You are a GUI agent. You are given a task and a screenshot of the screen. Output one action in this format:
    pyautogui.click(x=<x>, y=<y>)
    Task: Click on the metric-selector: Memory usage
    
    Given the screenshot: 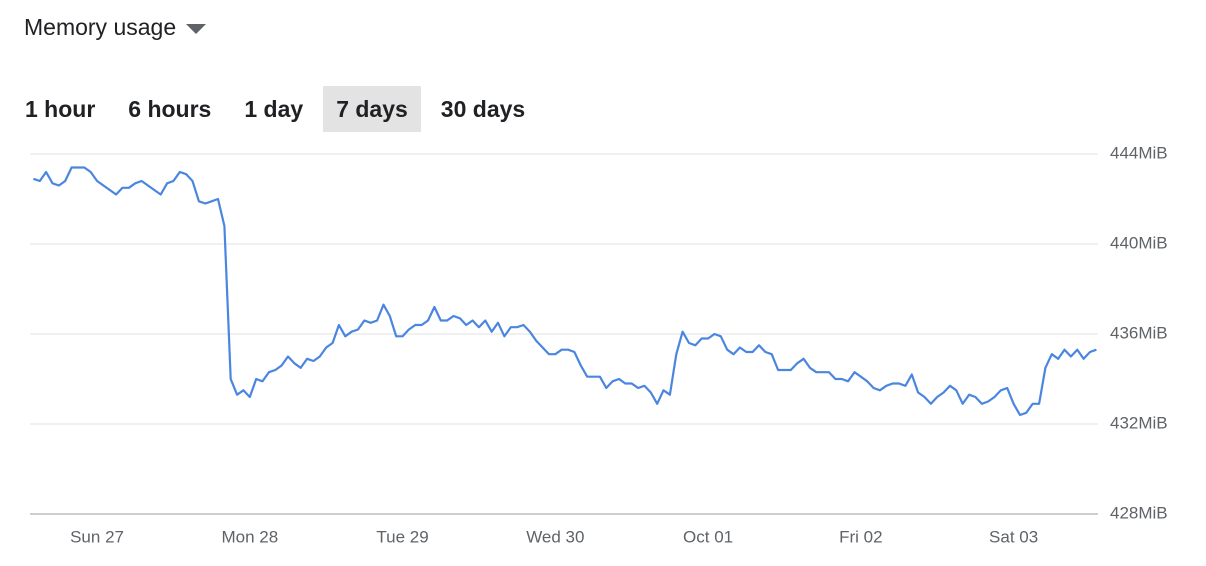 What is the action you would take?
    pyautogui.click(x=115, y=27)
    